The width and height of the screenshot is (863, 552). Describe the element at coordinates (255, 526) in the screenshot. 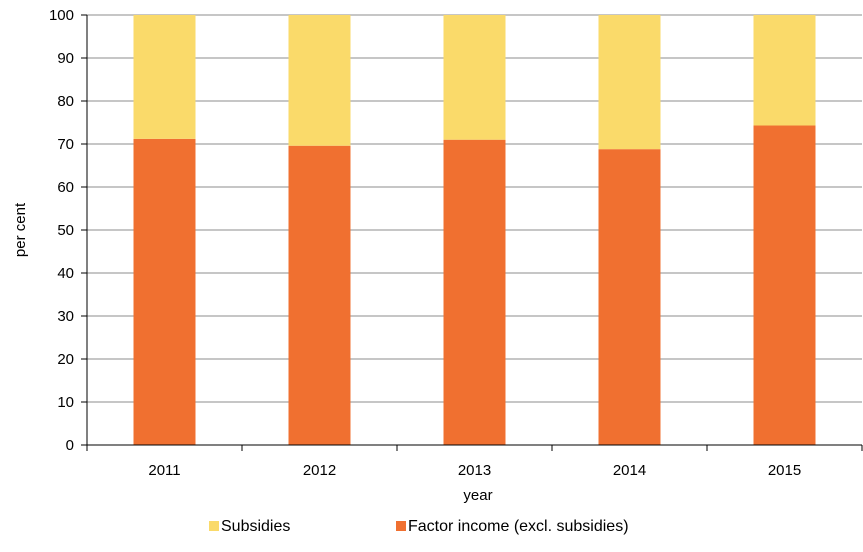

I see `legend-label: Subsidies` at that location.